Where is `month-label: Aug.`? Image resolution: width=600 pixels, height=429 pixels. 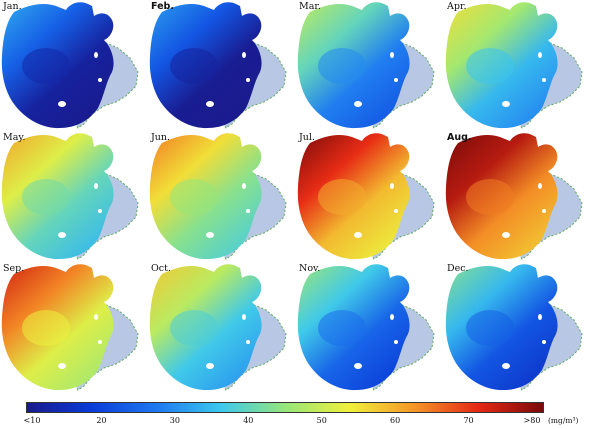 month-label: Aug. is located at coordinates (459, 137).